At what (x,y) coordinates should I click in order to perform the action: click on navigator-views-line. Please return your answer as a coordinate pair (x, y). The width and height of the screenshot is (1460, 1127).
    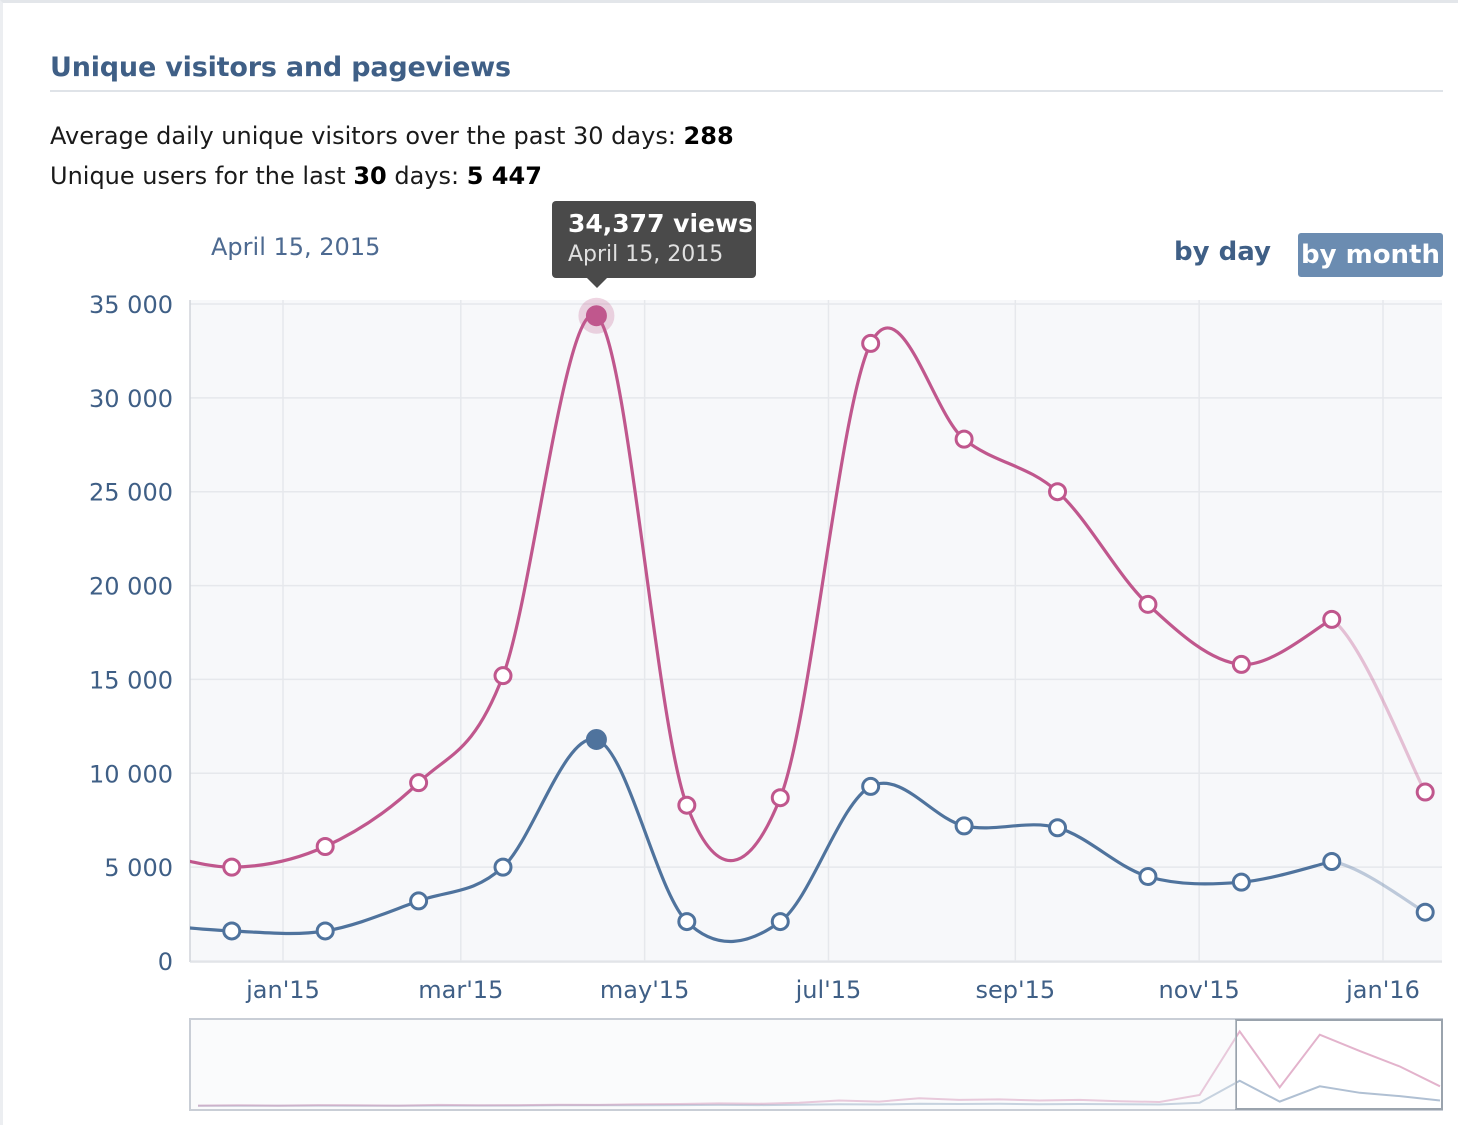
    Looking at the image, I should click on (819, 1068).